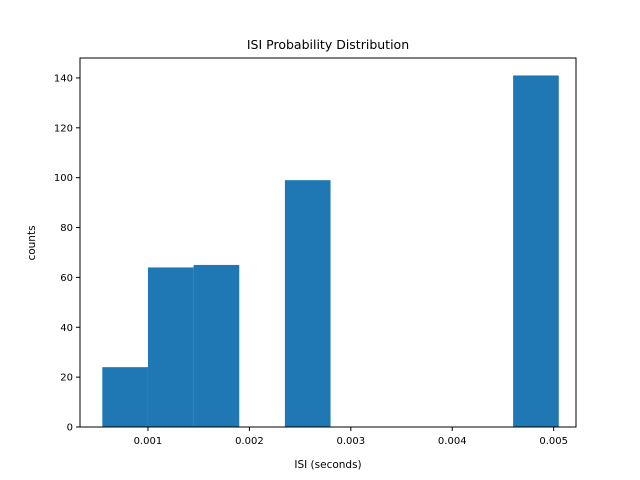 The height and width of the screenshot is (480, 640). Describe the element at coordinates (63, 78) in the screenshot. I see `y-tick-label: 140` at that location.